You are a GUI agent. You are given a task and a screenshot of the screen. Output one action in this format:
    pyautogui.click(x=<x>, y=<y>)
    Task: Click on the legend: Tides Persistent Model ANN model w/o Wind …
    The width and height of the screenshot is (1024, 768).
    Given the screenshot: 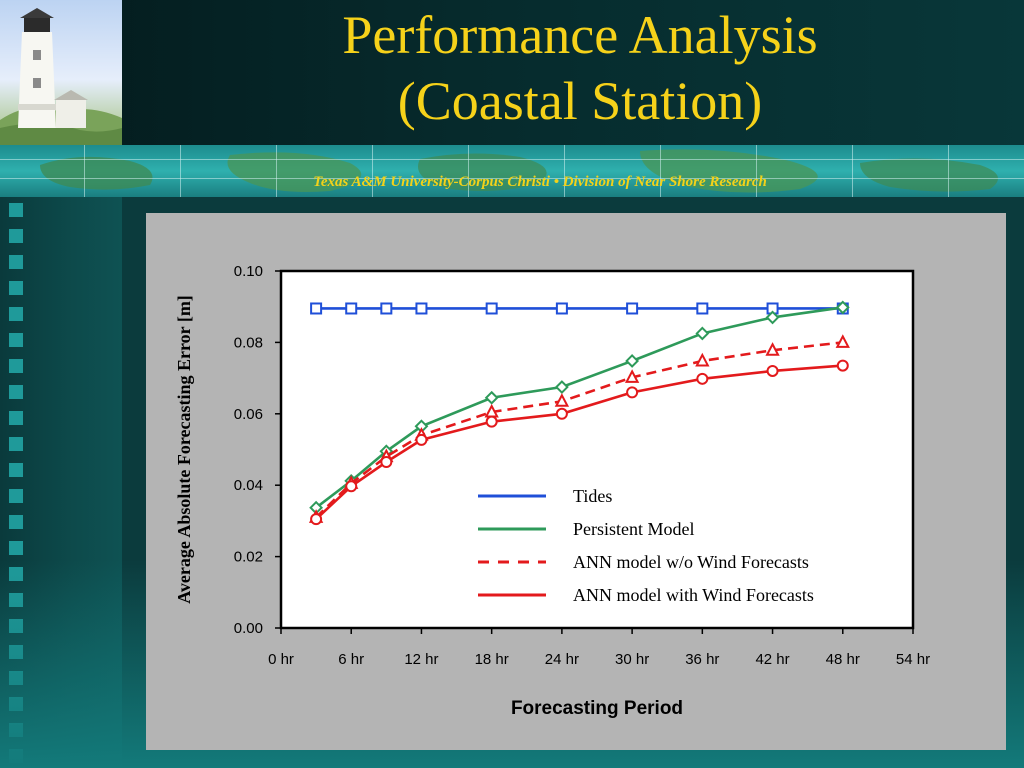 What is the action you would take?
    pyautogui.click(x=646, y=545)
    